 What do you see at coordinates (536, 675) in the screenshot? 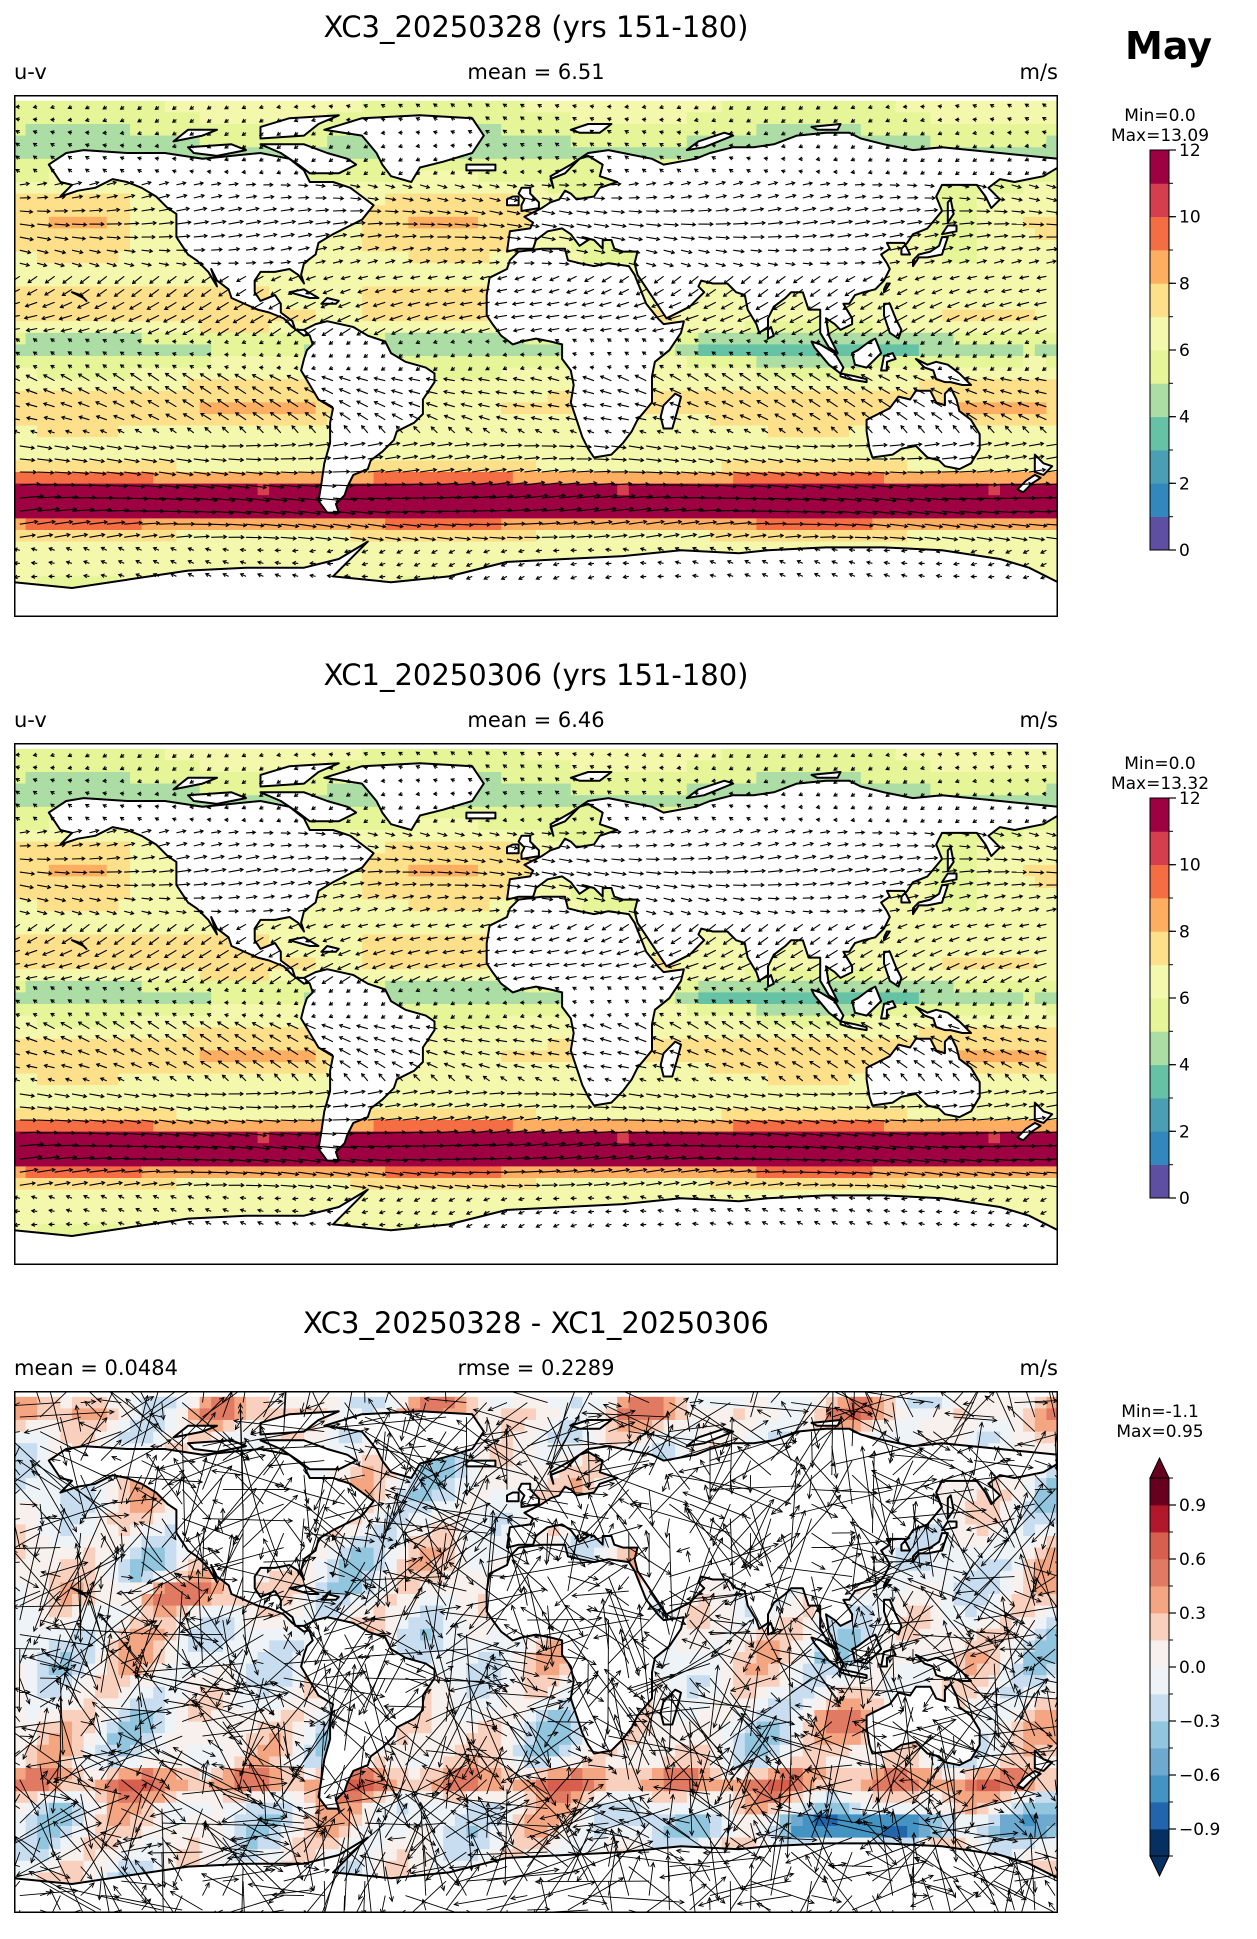
I see `panel2-title: XC1_20250306 (yrs 151-180)` at bounding box center [536, 675].